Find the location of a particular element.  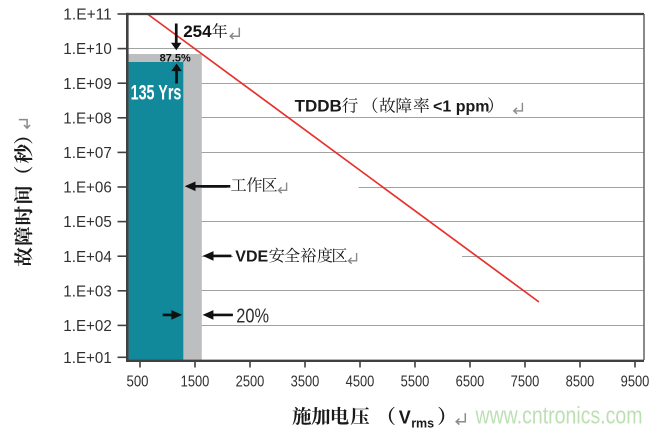

svg-text: 1.E+09 is located at coordinates (87, 84).